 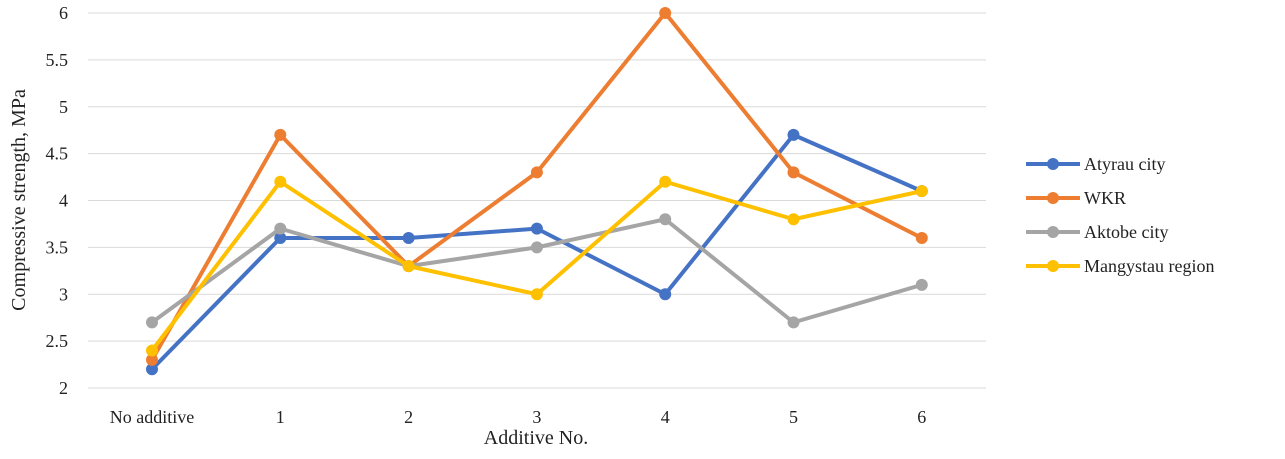 What do you see at coordinates (57, 247) in the screenshot?
I see `y-tick-label: 3.5` at bounding box center [57, 247].